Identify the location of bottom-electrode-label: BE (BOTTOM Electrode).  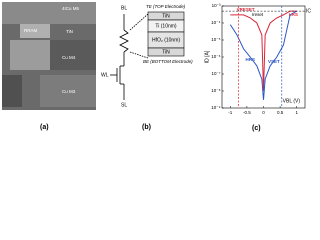
(168, 61).